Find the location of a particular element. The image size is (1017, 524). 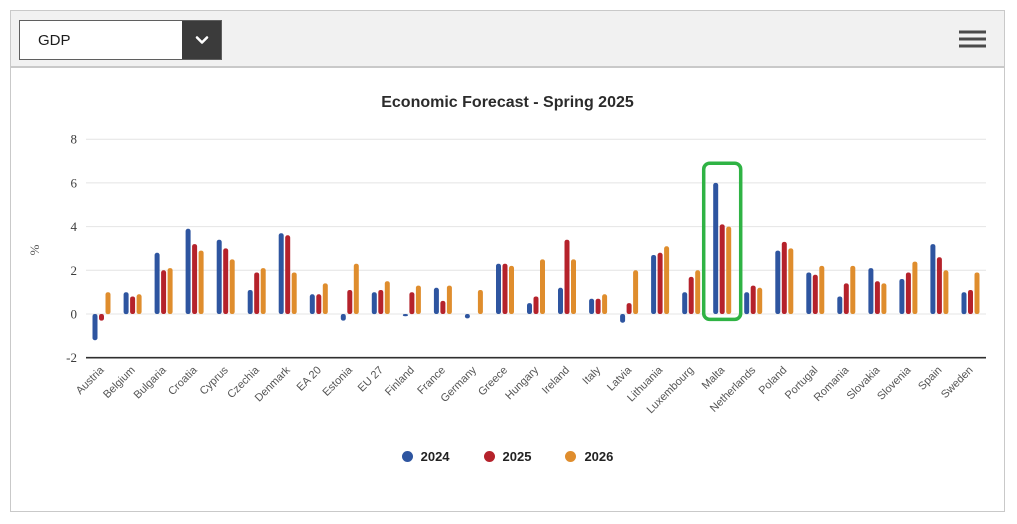

bar-2025-Finland is located at coordinates (412, 303).